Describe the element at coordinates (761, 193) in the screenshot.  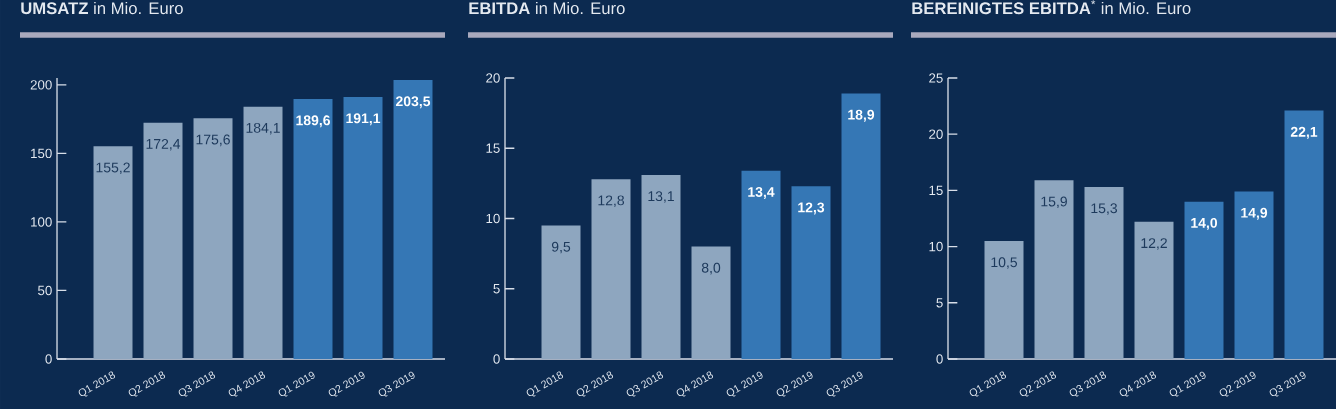
I see `data-label: 13,4` at that location.